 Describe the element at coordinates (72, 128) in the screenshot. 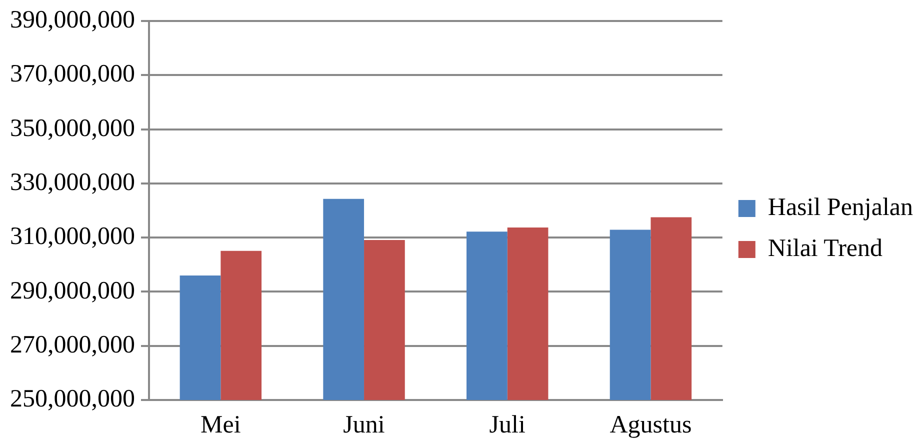

I see `y-tick-label: 350,000,000` at that location.